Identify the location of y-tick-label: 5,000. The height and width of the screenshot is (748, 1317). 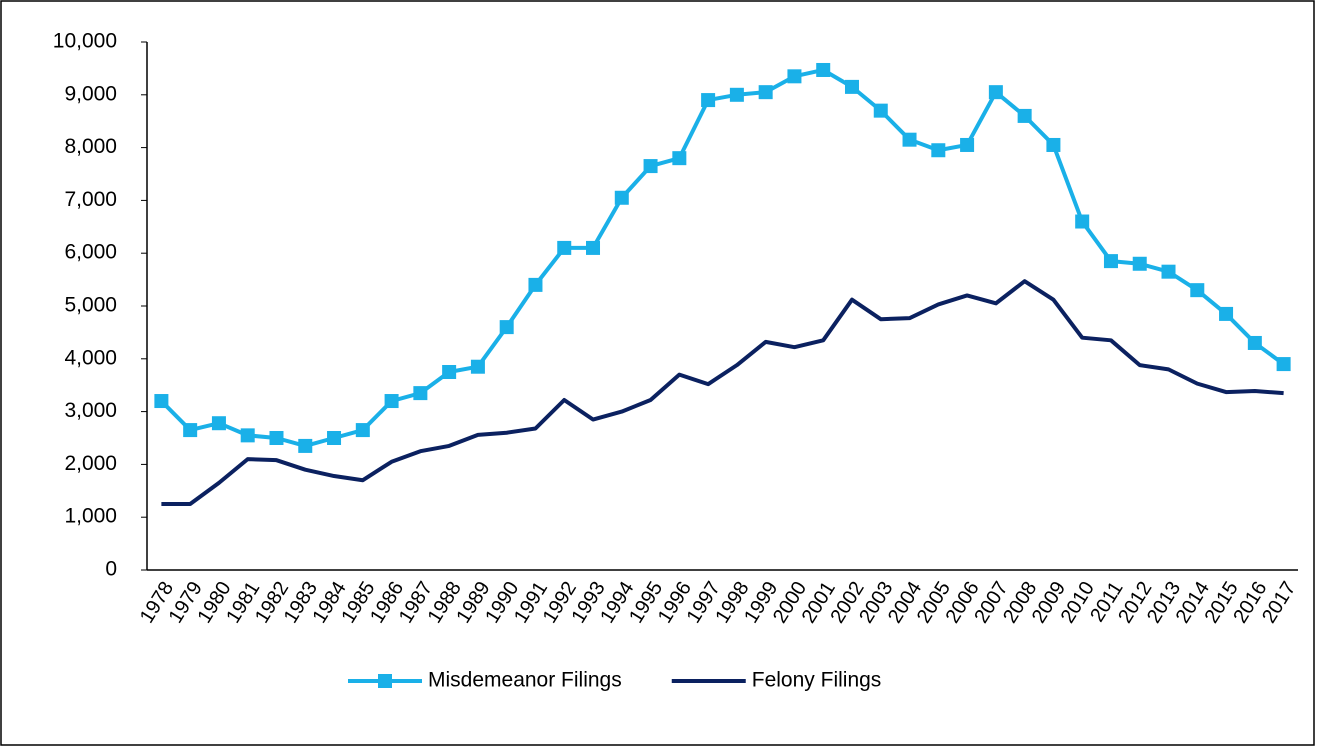
(90, 305).